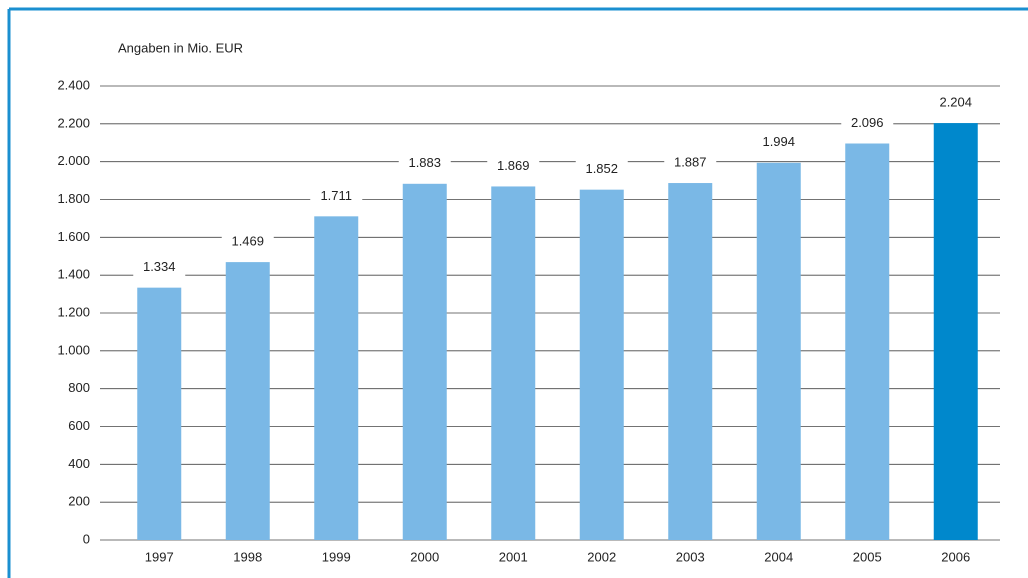 The height and width of the screenshot is (578, 1028). Describe the element at coordinates (73, 198) in the screenshot. I see `y-tick-label: 1.800` at that location.